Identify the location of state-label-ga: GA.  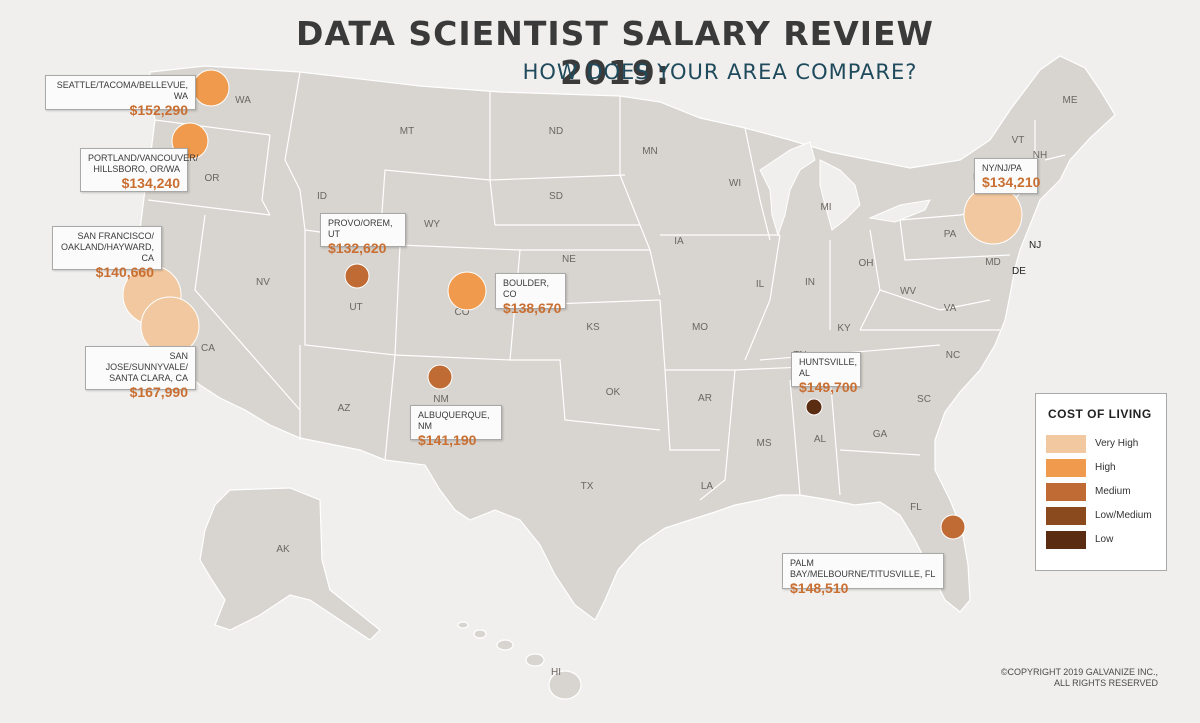
(880, 434).